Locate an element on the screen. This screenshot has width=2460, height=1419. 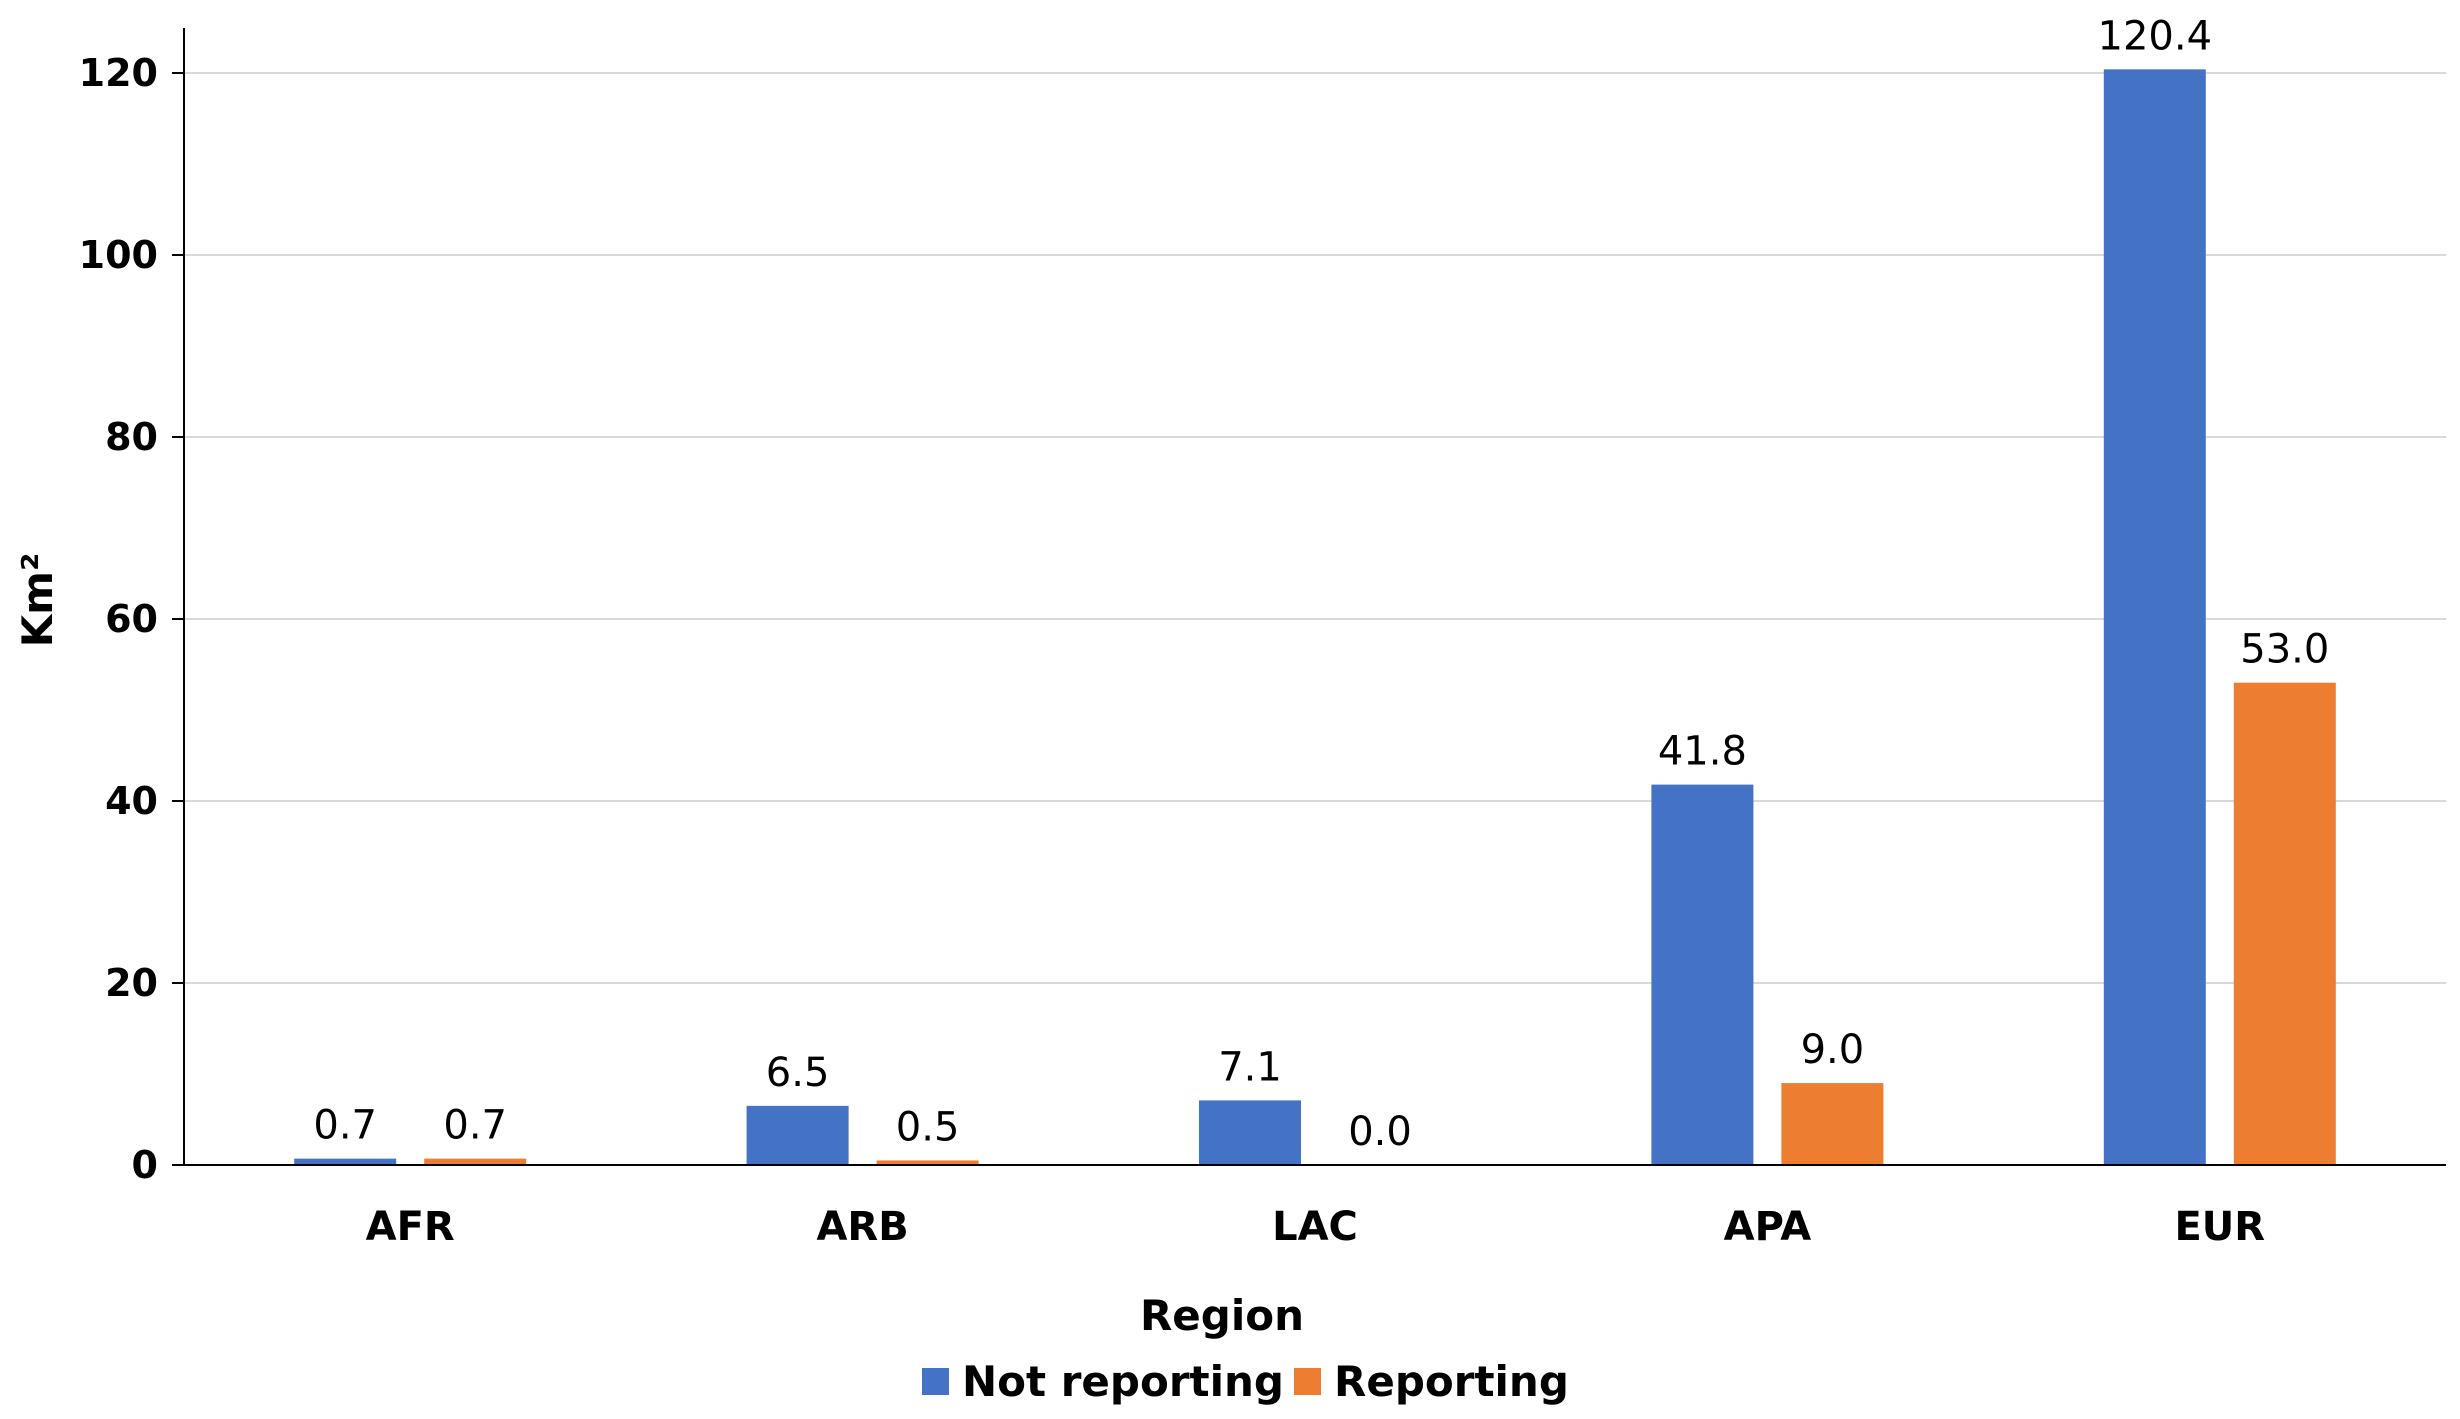
y-tick-label: 0 is located at coordinates (145, 1165).